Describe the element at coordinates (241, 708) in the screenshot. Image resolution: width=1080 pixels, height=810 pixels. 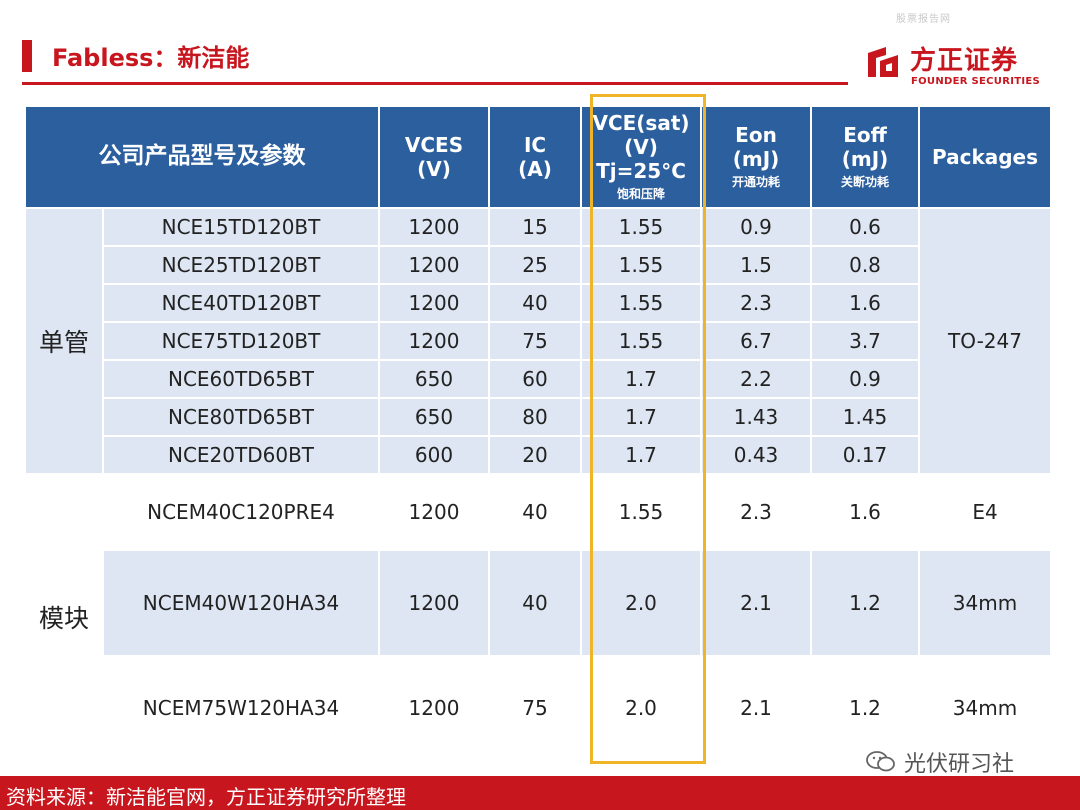
I see `cell-model: NCEM75W120HA34` at that location.